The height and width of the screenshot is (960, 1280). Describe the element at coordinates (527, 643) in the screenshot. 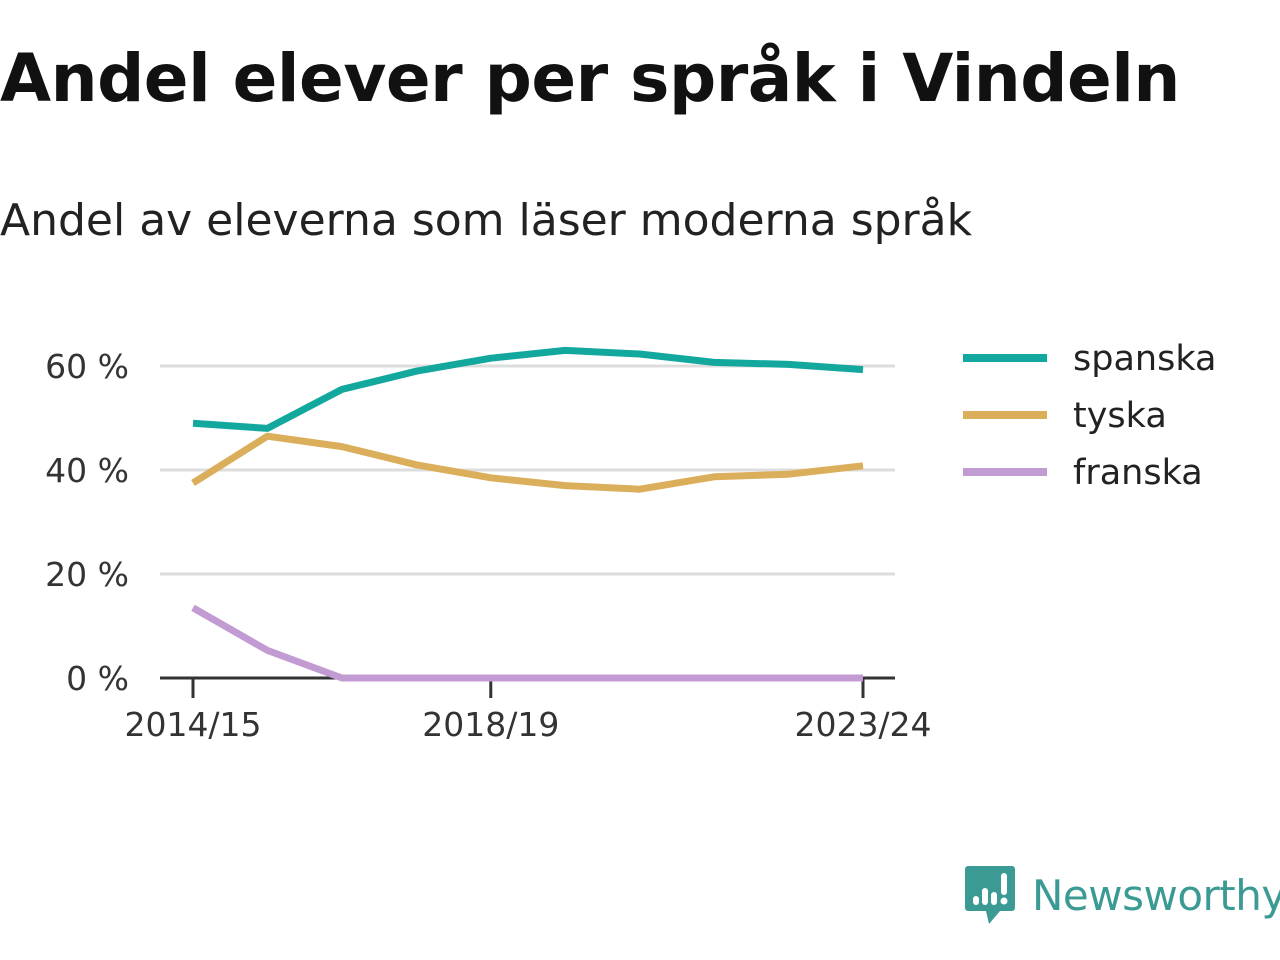

I see `series-line-franska` at that location.